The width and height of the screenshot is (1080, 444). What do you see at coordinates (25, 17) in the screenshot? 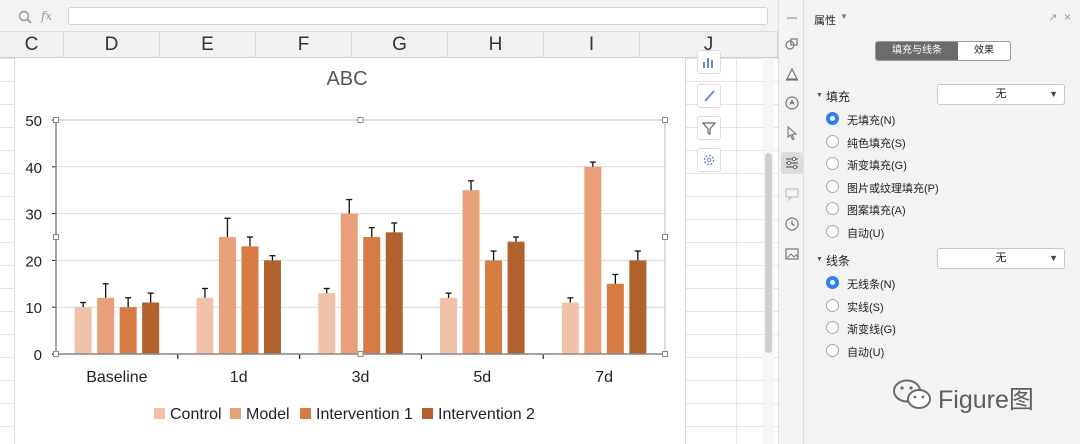
I see `zoom-icon` at bounding box center [25, 17].